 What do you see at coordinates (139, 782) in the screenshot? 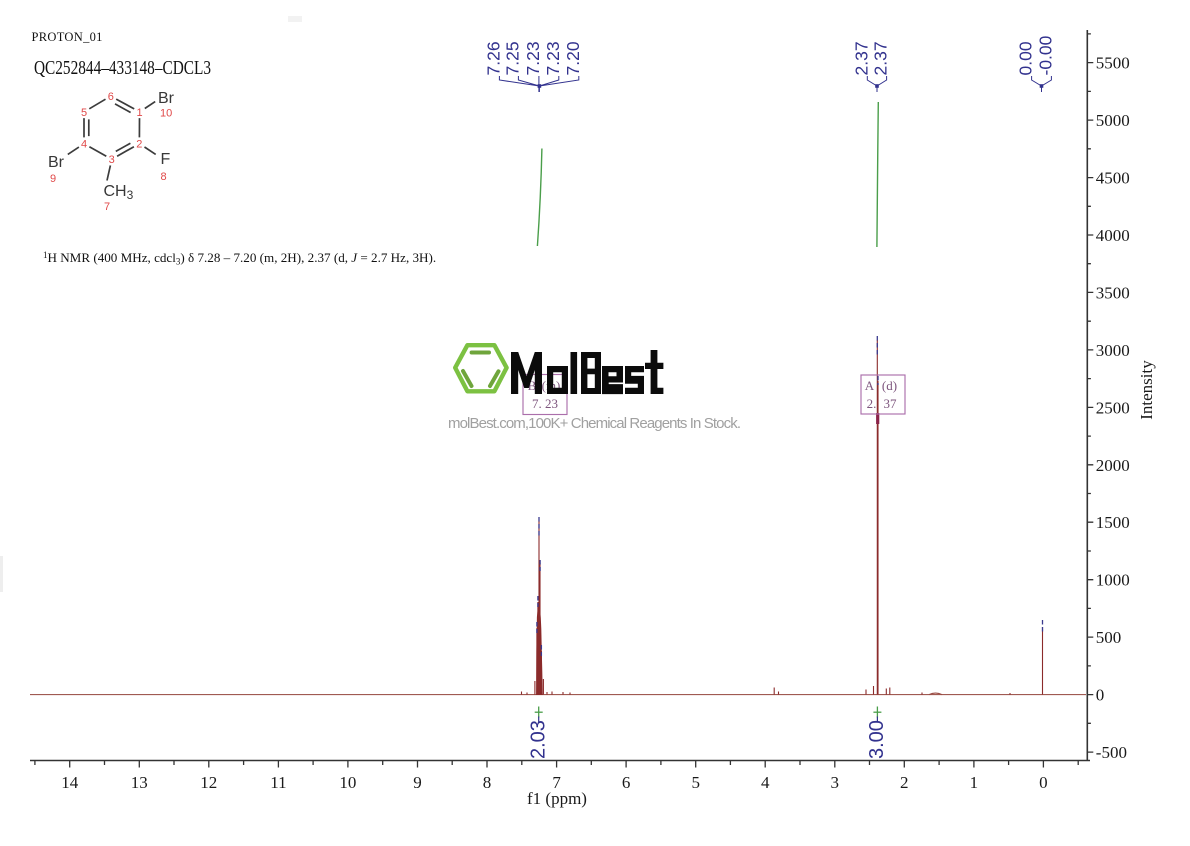
I see `svg-text: 13` at bounding box center [139, 782].